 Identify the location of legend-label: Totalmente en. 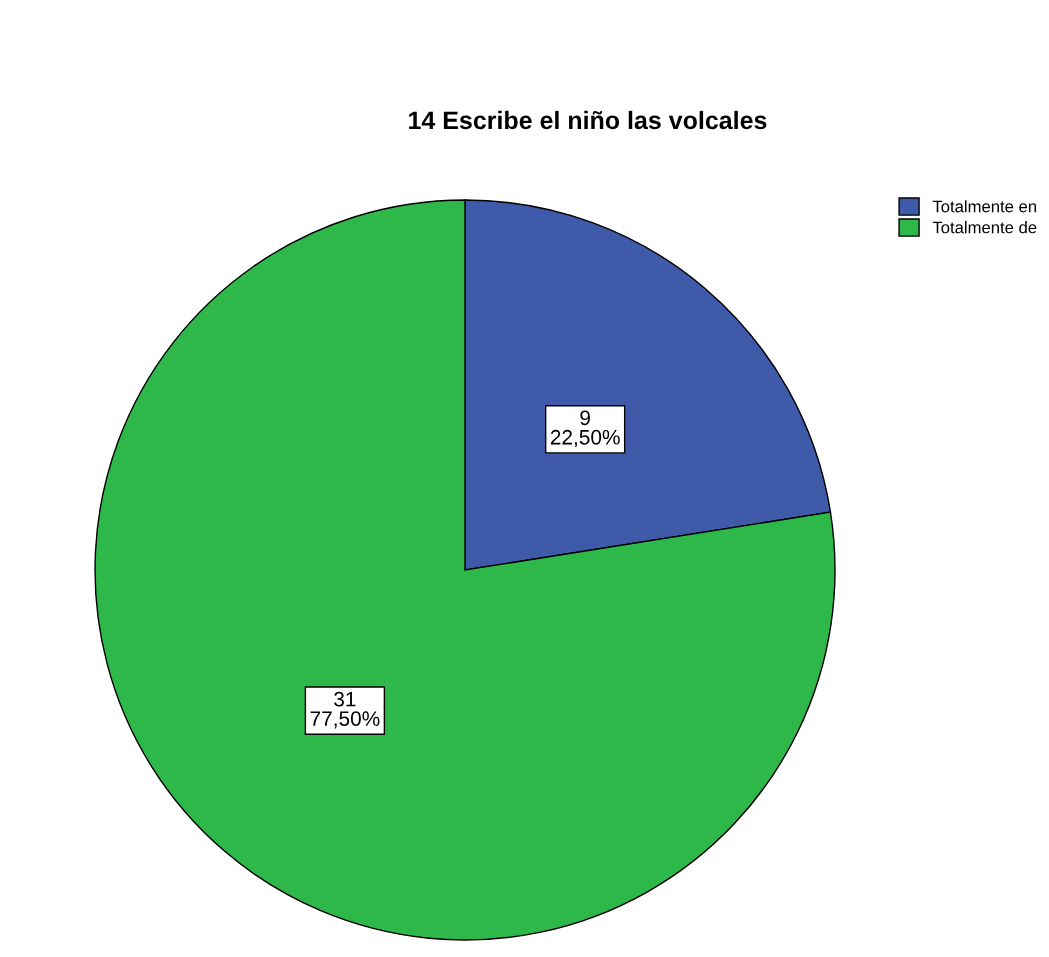
(984, 206).